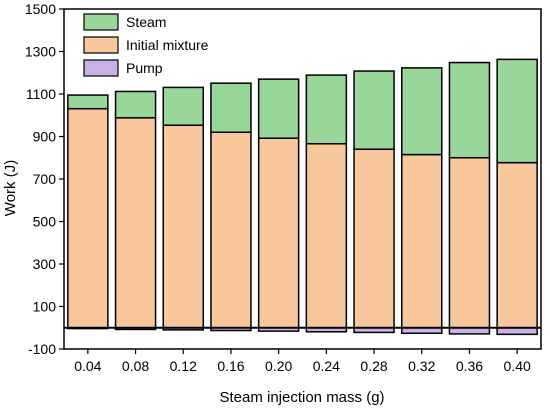  I want to click on y-tick-label: 1500, so click(40, 9).